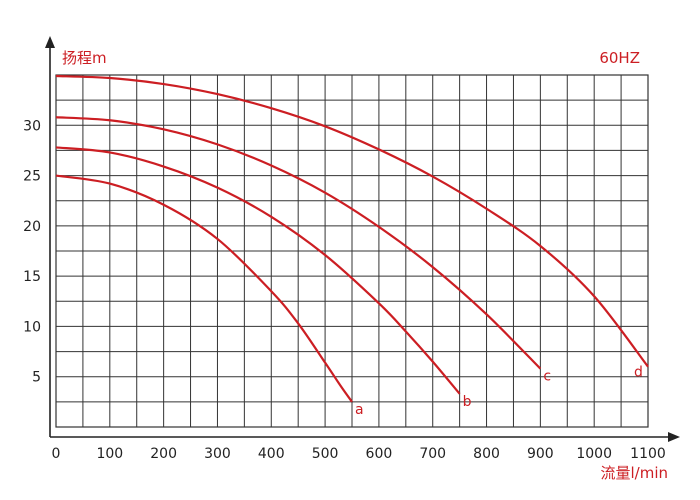  What do you see at coordinates (634, 473) in the screenshot?
I see `x-axis-title: 流量l/min` at bounding box center [634, 473].